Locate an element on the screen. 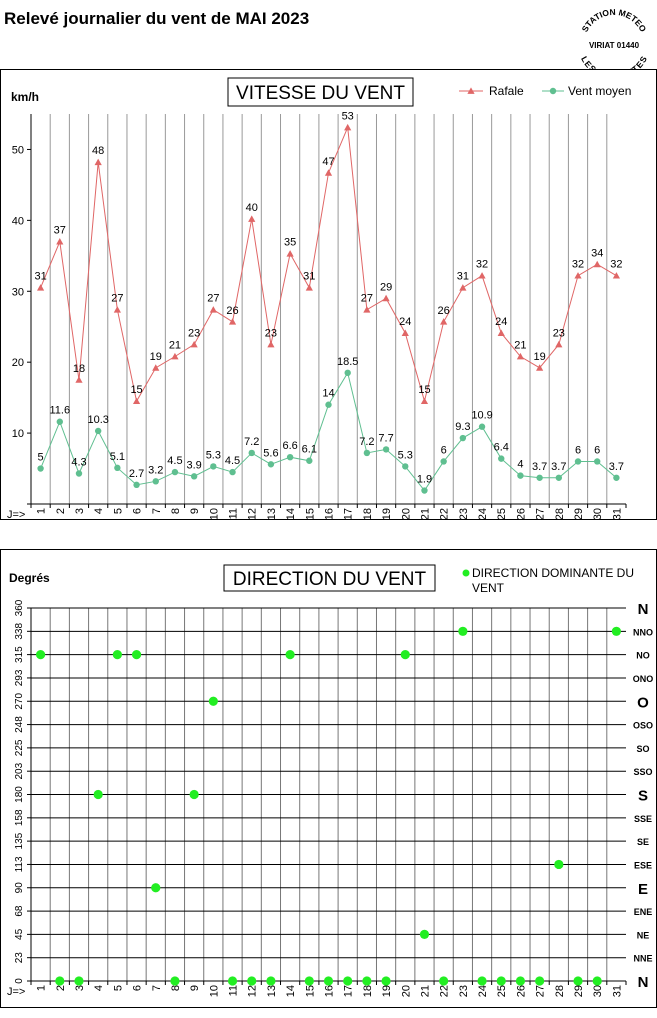 This screenshot has width=657, height=1018. y-tick-label: 68 is located at coordinates (19, 911).